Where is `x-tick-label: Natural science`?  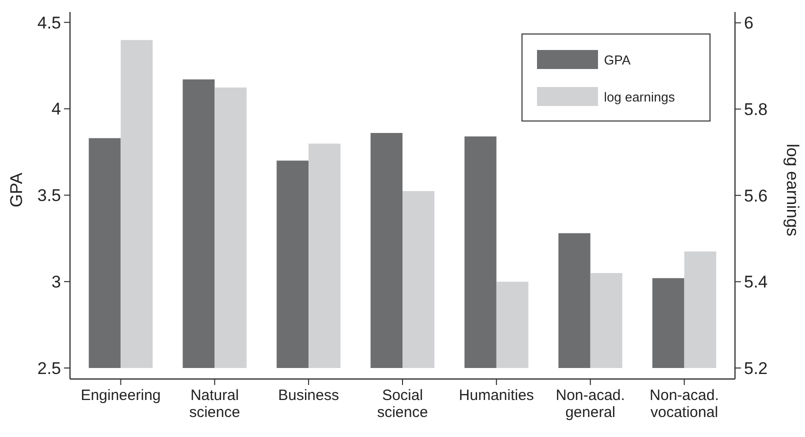 x-tick-label: Natural science is located at coordinates (214, 404).